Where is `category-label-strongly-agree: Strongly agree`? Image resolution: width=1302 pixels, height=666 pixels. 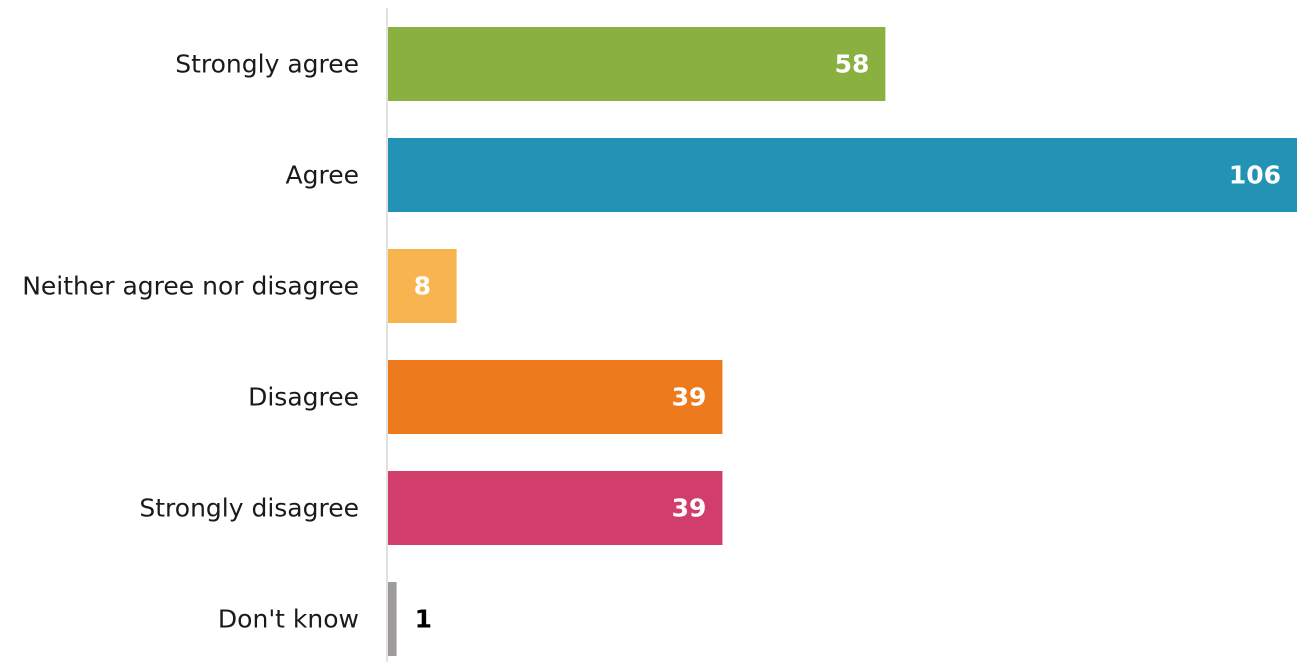
category-label-strongly-agree: Strongly agree is located at coordinates (267, 64).